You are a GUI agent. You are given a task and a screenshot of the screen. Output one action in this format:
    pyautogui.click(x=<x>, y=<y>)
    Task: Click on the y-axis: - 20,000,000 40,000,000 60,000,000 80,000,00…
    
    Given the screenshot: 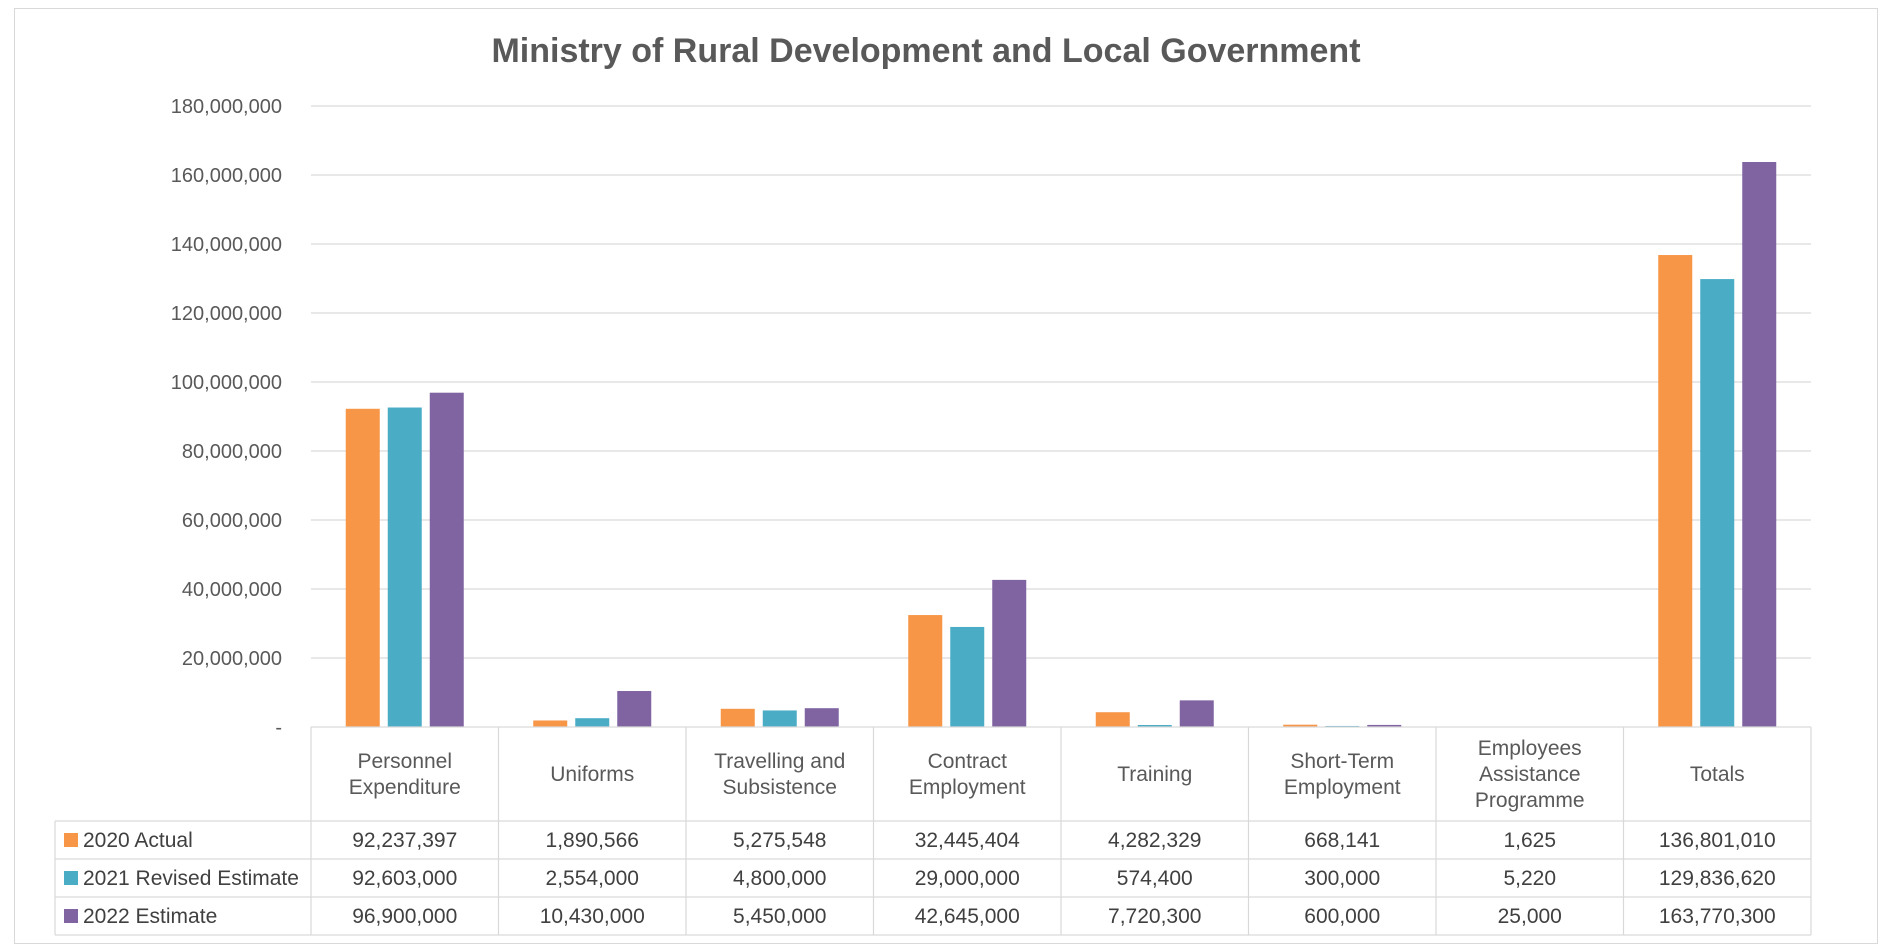 What is the action you would take?
    pyautogui.click(x=226, y=417)
    